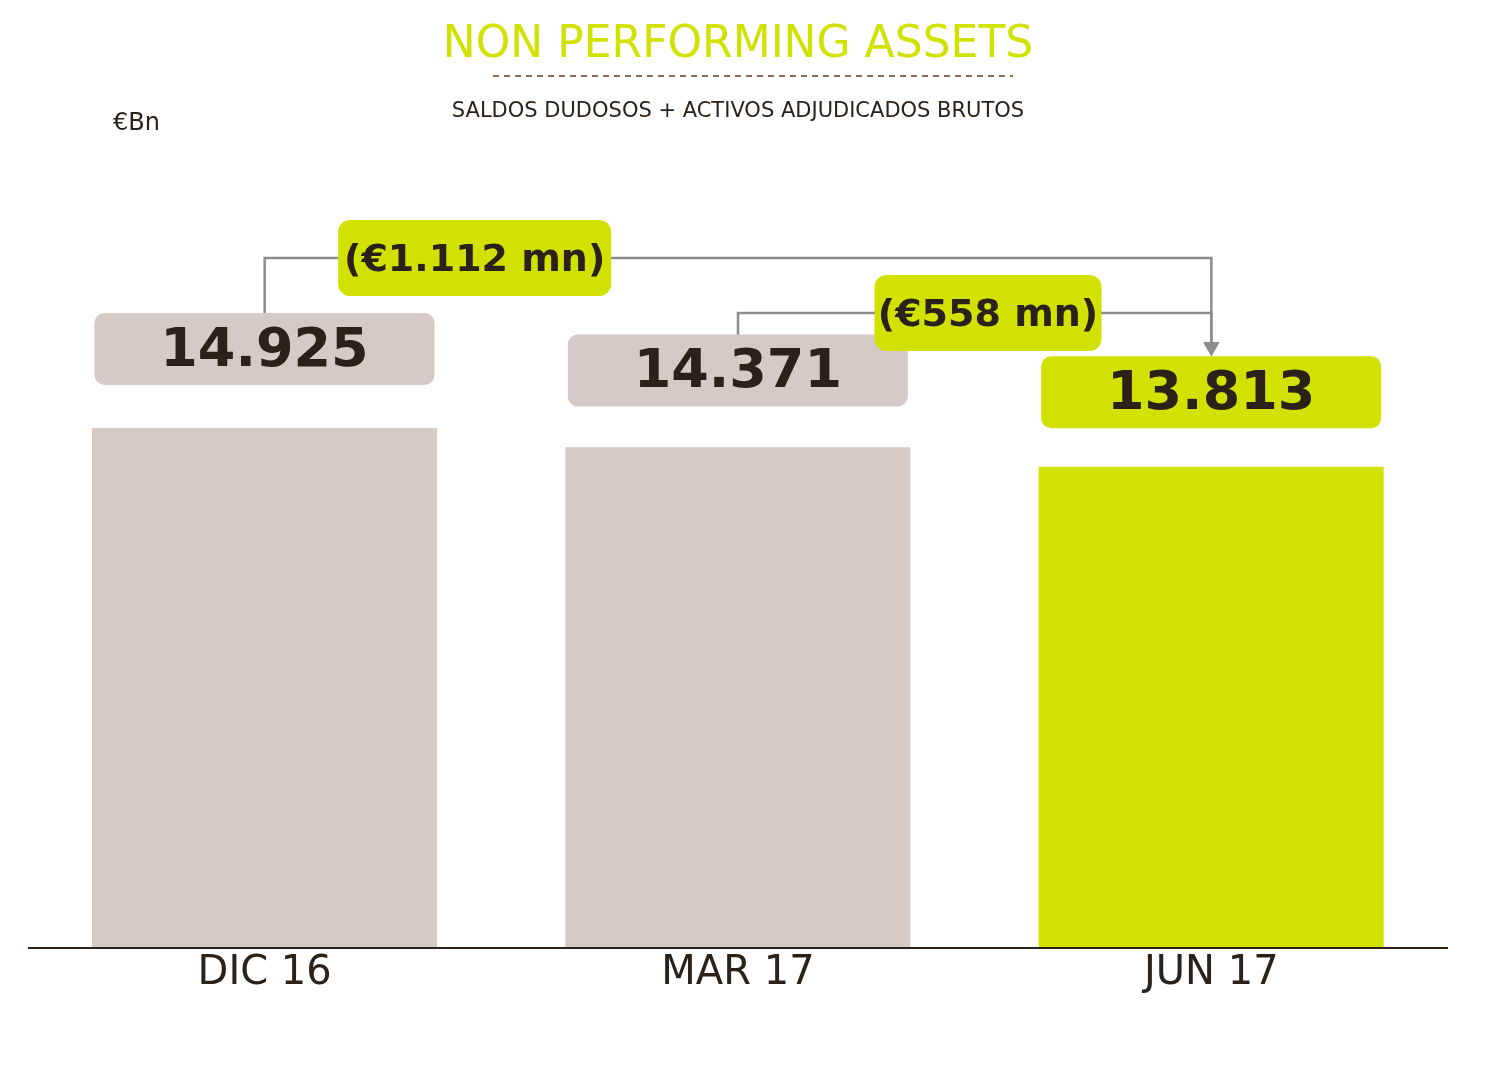  Describe the element at coordinates (738, 970) in the screenshot. I see `x-tick-label: MAR 17` at that location.